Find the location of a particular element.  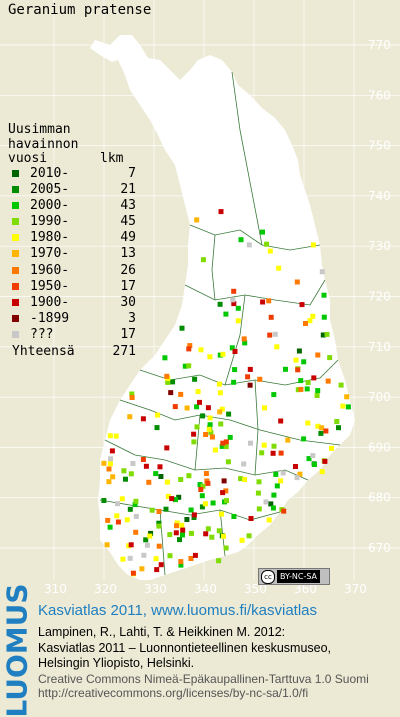

legend-item-label: 1980- is located at coordinates (50, 238).